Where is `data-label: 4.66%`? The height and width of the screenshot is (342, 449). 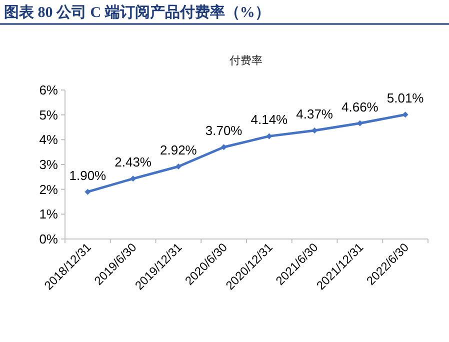
data-label: 4.66% is located at coordinates (360, 106).